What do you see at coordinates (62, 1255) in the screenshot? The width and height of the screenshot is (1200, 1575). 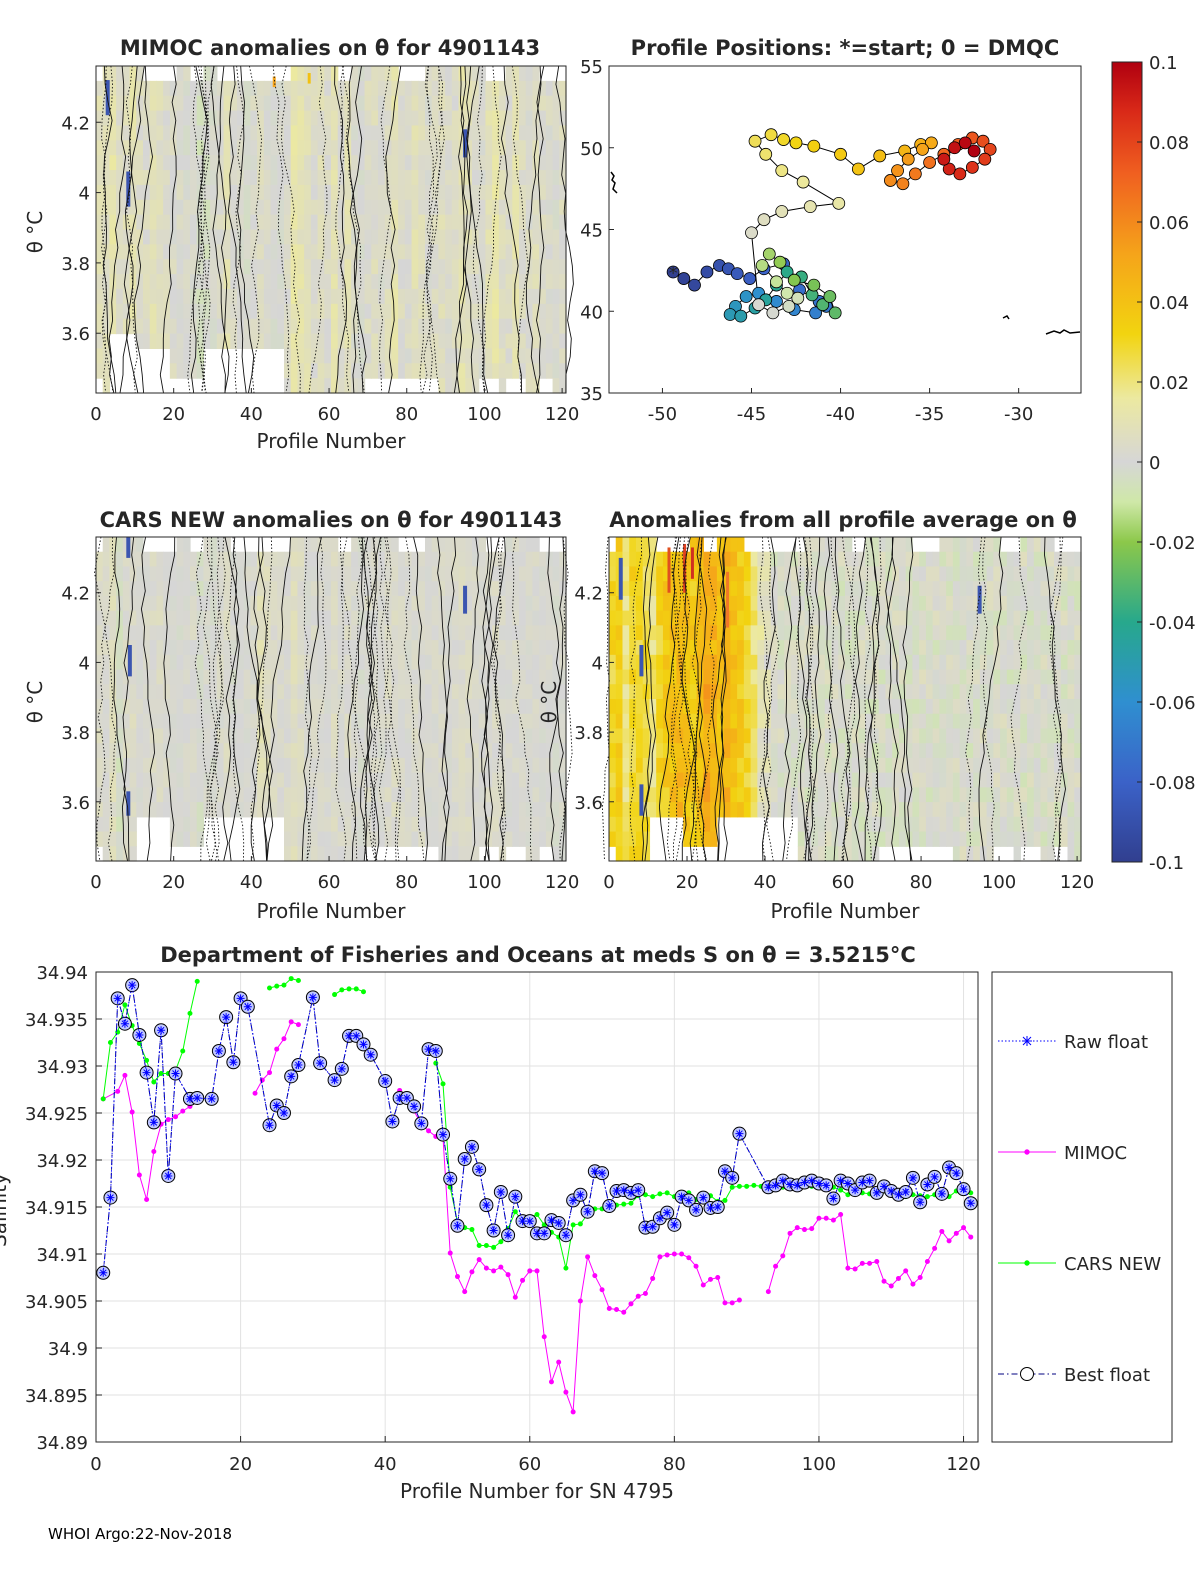 I see `y-tick-label: 34.91` at bounding box center [62, 1255].